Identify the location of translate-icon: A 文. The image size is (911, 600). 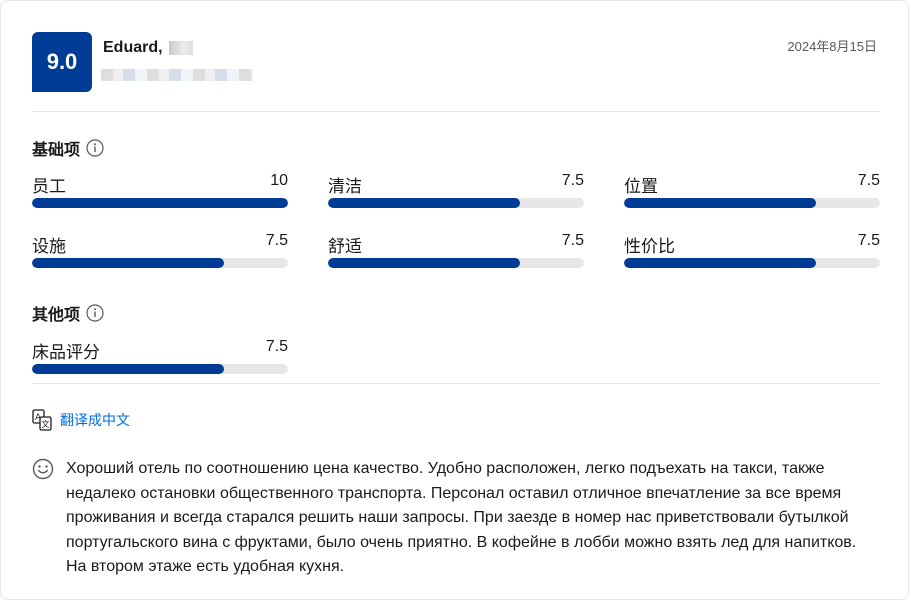
(42, 420).